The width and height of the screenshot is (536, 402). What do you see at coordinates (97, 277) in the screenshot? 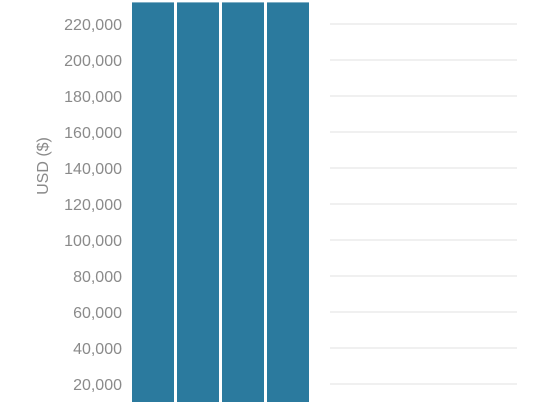
I see `y-tick-label: 80,000` at bounding box center [97, 277].